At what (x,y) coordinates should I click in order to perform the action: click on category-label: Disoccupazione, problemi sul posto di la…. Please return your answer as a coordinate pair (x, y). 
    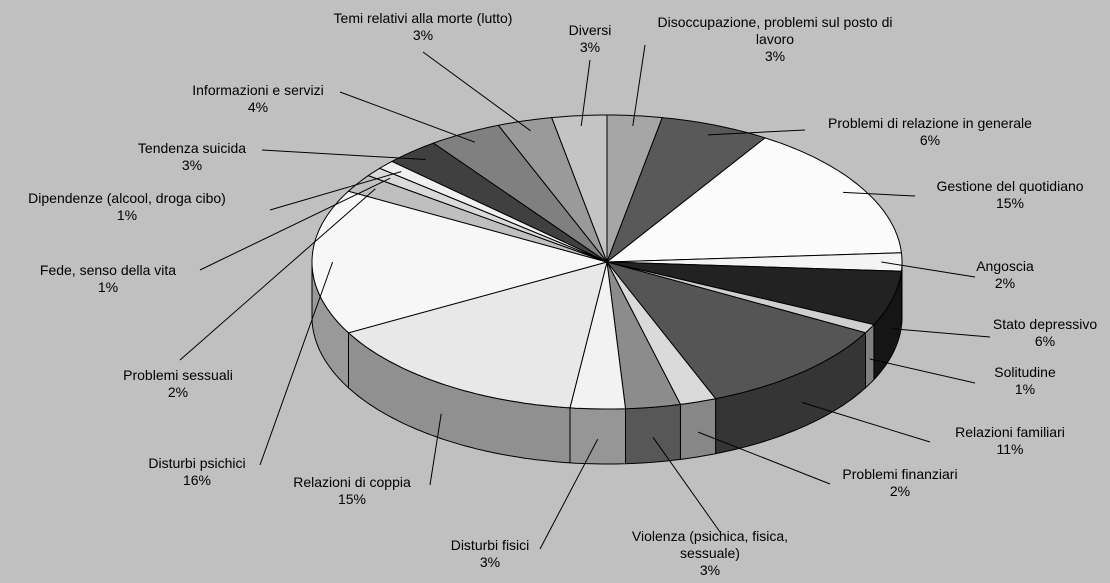
    Looking at the image, I should click on (775, 30).